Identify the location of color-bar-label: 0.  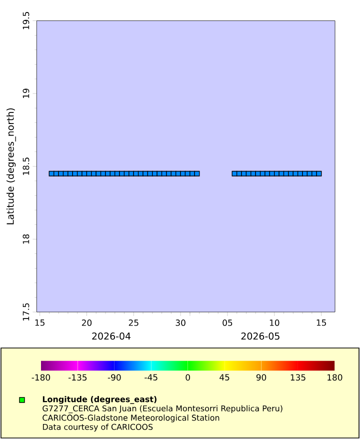
(188, 377).